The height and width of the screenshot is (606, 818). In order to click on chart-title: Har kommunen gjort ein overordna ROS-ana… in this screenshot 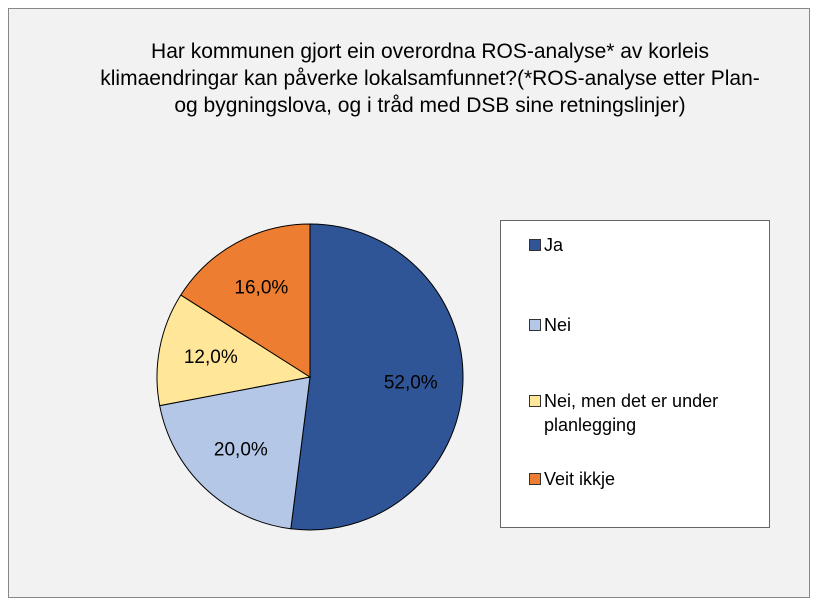, I will do `click(430, 78)`.